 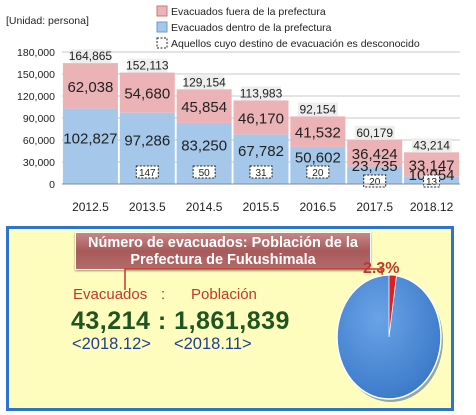 I want to click on pie-evacuees-slice, so click(x=392, y=306).